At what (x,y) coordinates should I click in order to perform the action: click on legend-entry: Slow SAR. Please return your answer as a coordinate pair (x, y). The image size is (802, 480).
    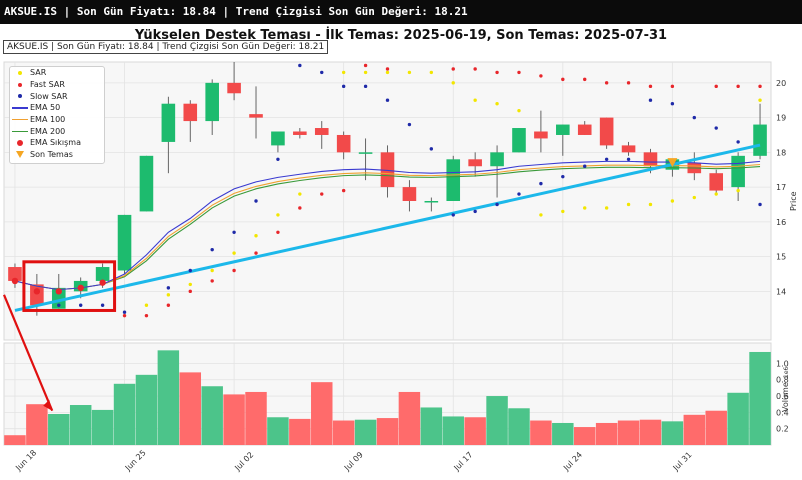
    Looking at the image, I should click on (57, 96).